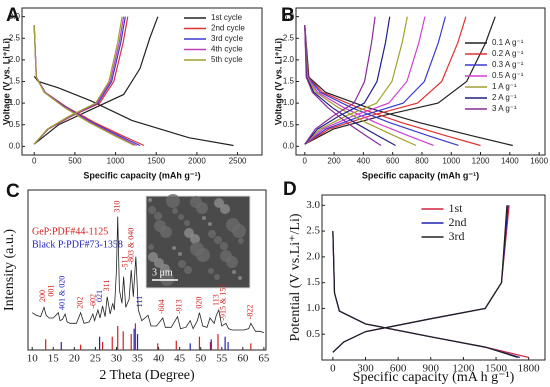 This screenshot has width=550, height=387. Describe the element at coordinates (227, 59) in the screenshot. I see `legend-label: 5th cycle` at that location.